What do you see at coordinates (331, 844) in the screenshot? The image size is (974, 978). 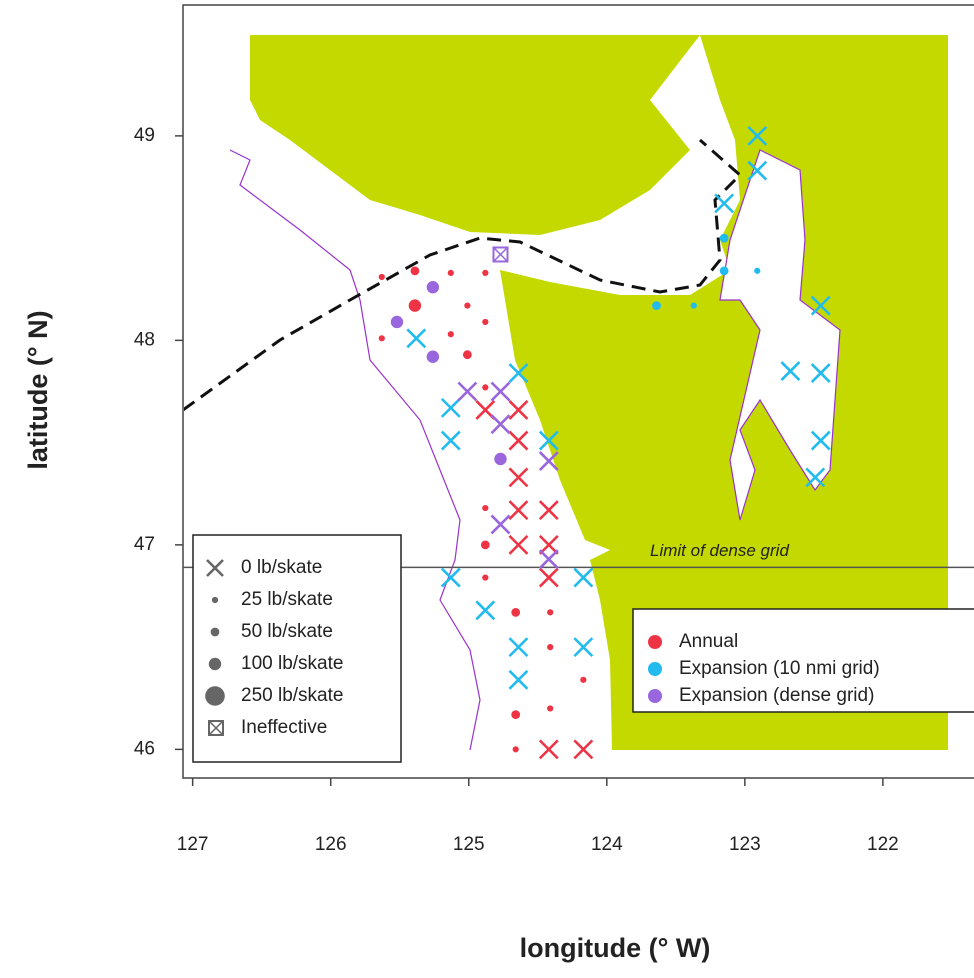 I see `x-tick-label: 126` at bounding box center [331, 844].